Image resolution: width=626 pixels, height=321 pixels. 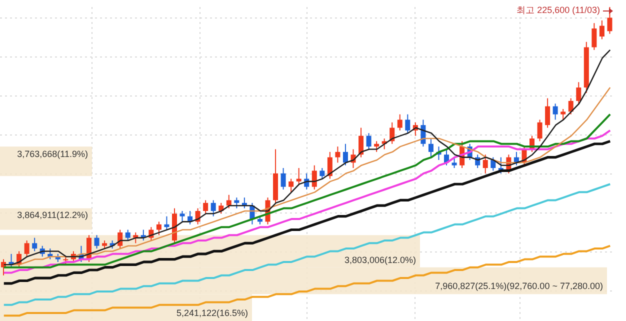 I want to click on band-label: 3,864,911(12.2%), so click(x=52, y=215).